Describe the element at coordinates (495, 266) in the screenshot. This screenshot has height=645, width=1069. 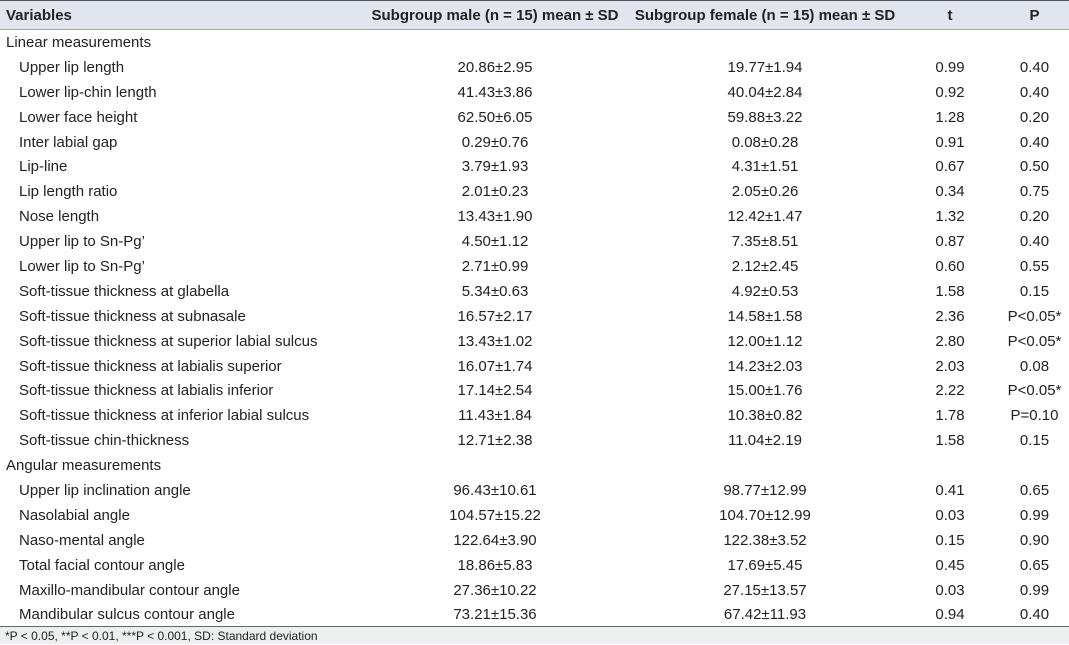
I see `value-cell: 2.71±0.99` at that location.